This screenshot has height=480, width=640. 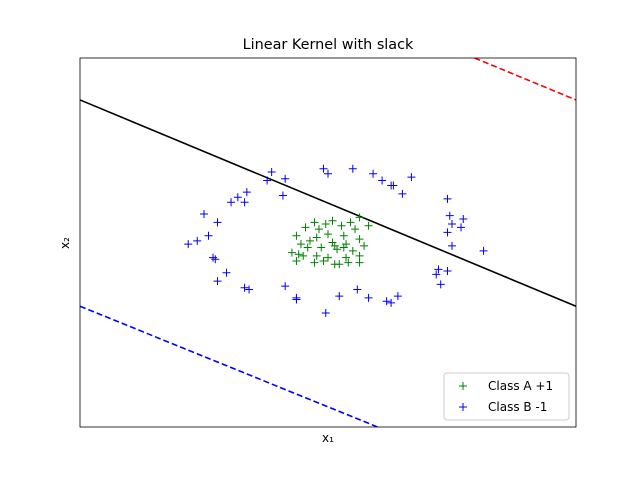 I want to click on legend: Class A +1 Class B -1, so click(x=506, y=396).